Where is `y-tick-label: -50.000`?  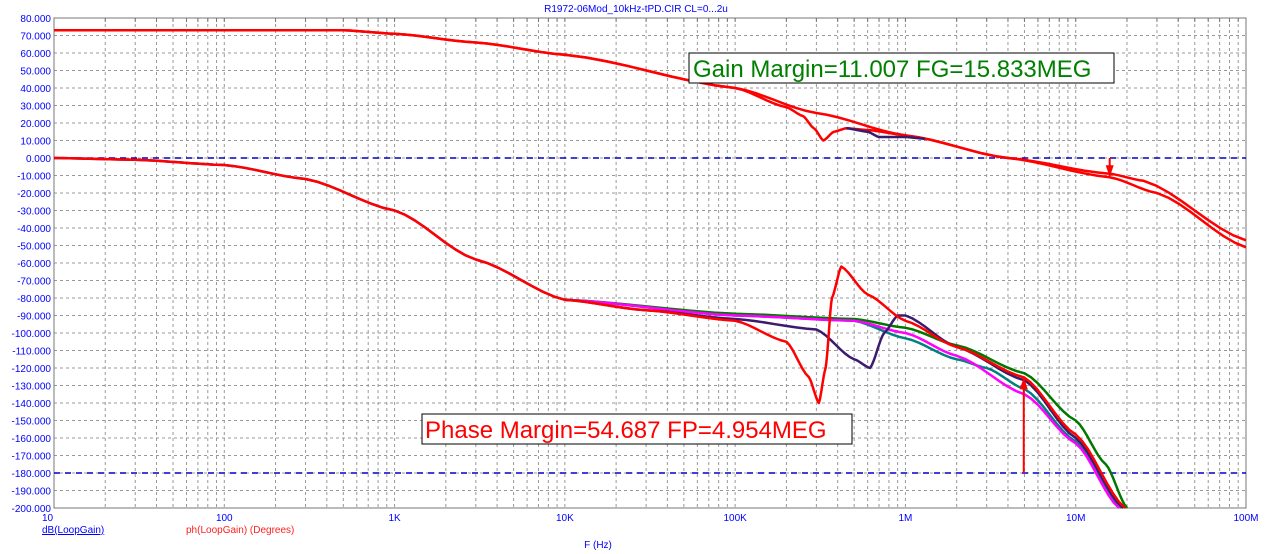 y-tick-label: -50.000 is located at coordinates (34, 247).